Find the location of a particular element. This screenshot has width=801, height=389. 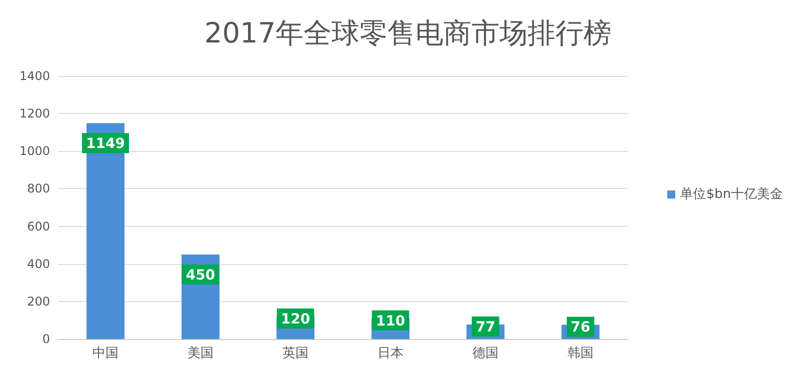

x-tick-label: 韩国 is located at coordinates (581, 353).